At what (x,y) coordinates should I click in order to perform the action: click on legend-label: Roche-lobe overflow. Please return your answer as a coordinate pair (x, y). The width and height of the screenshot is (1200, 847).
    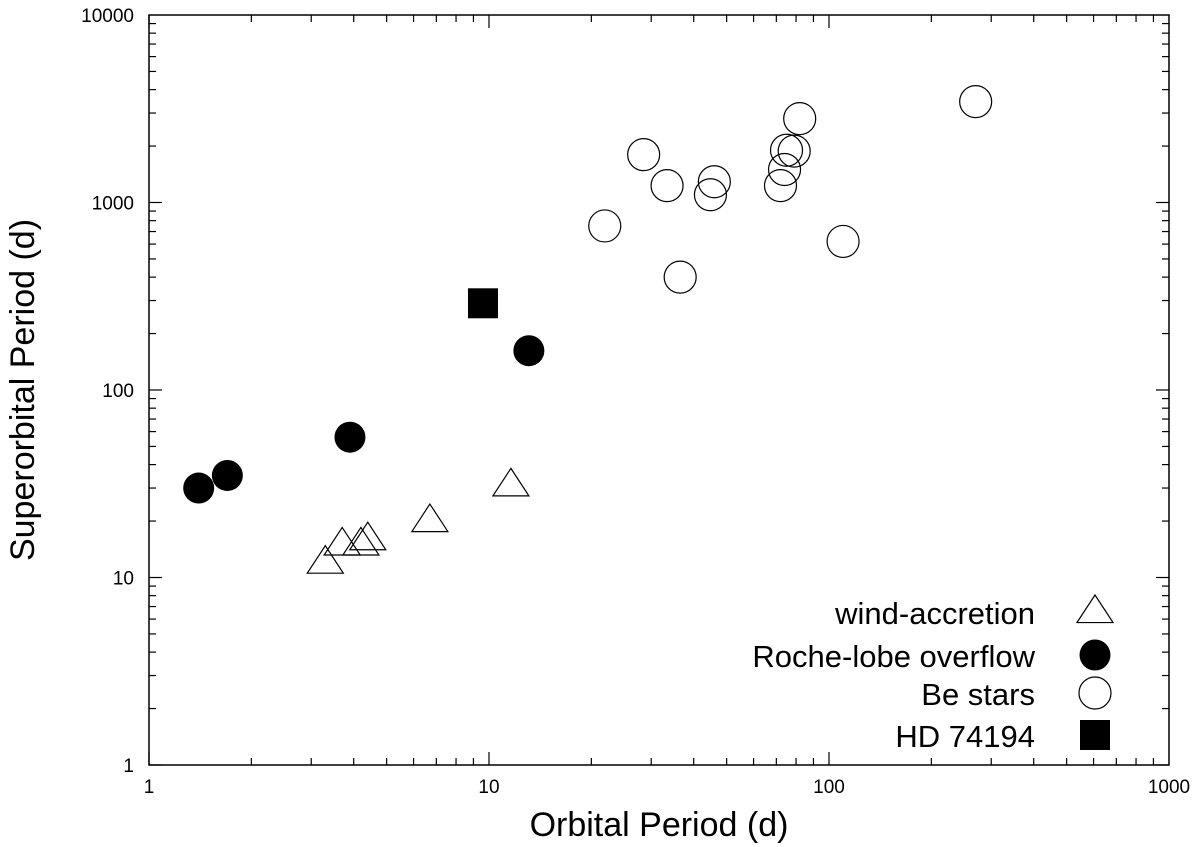
    Looking at the image, I should click on (893, 656).